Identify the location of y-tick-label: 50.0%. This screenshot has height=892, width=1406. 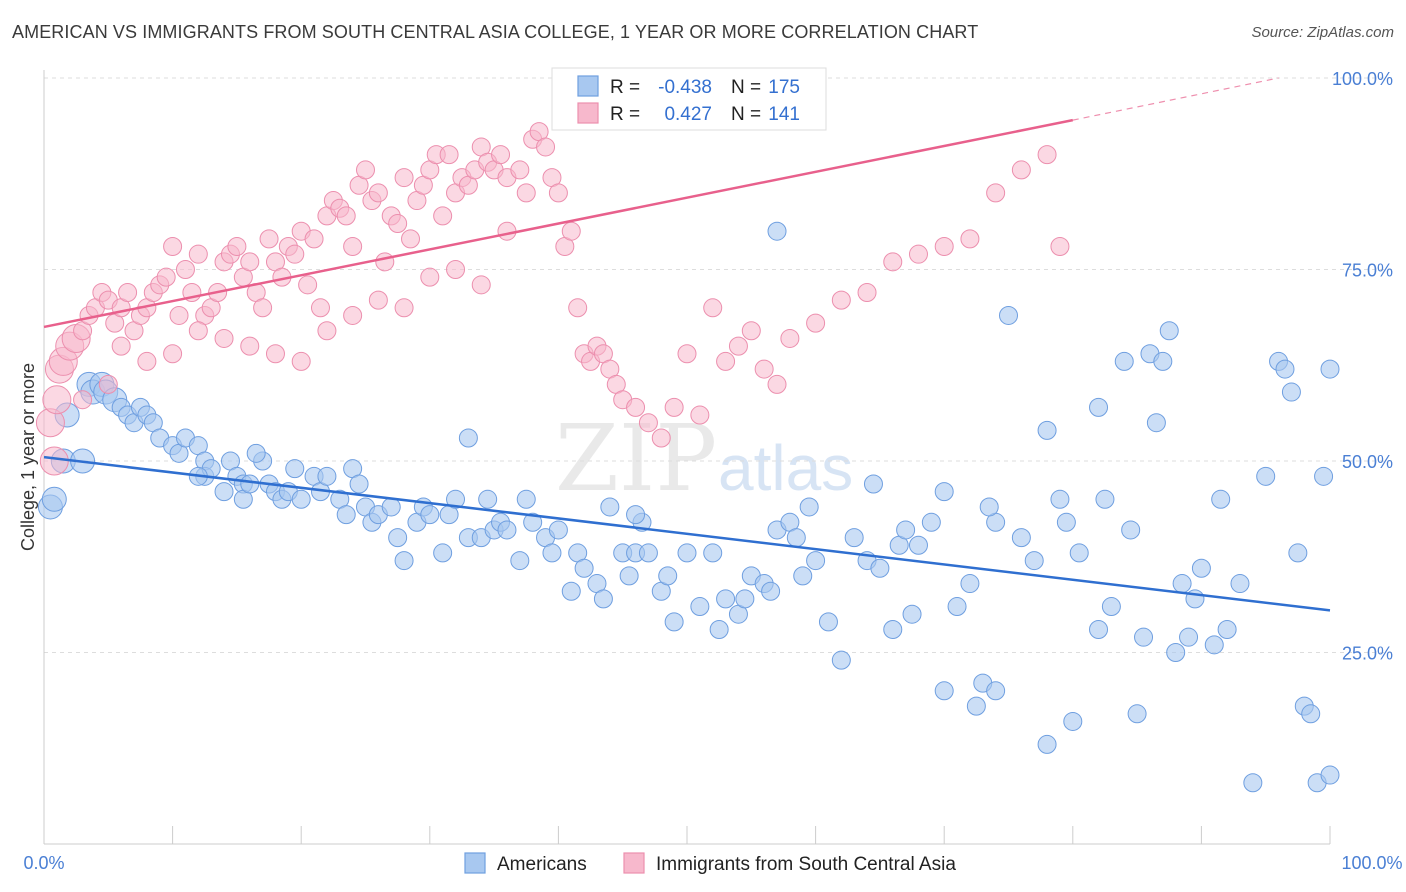
(1367, 462).